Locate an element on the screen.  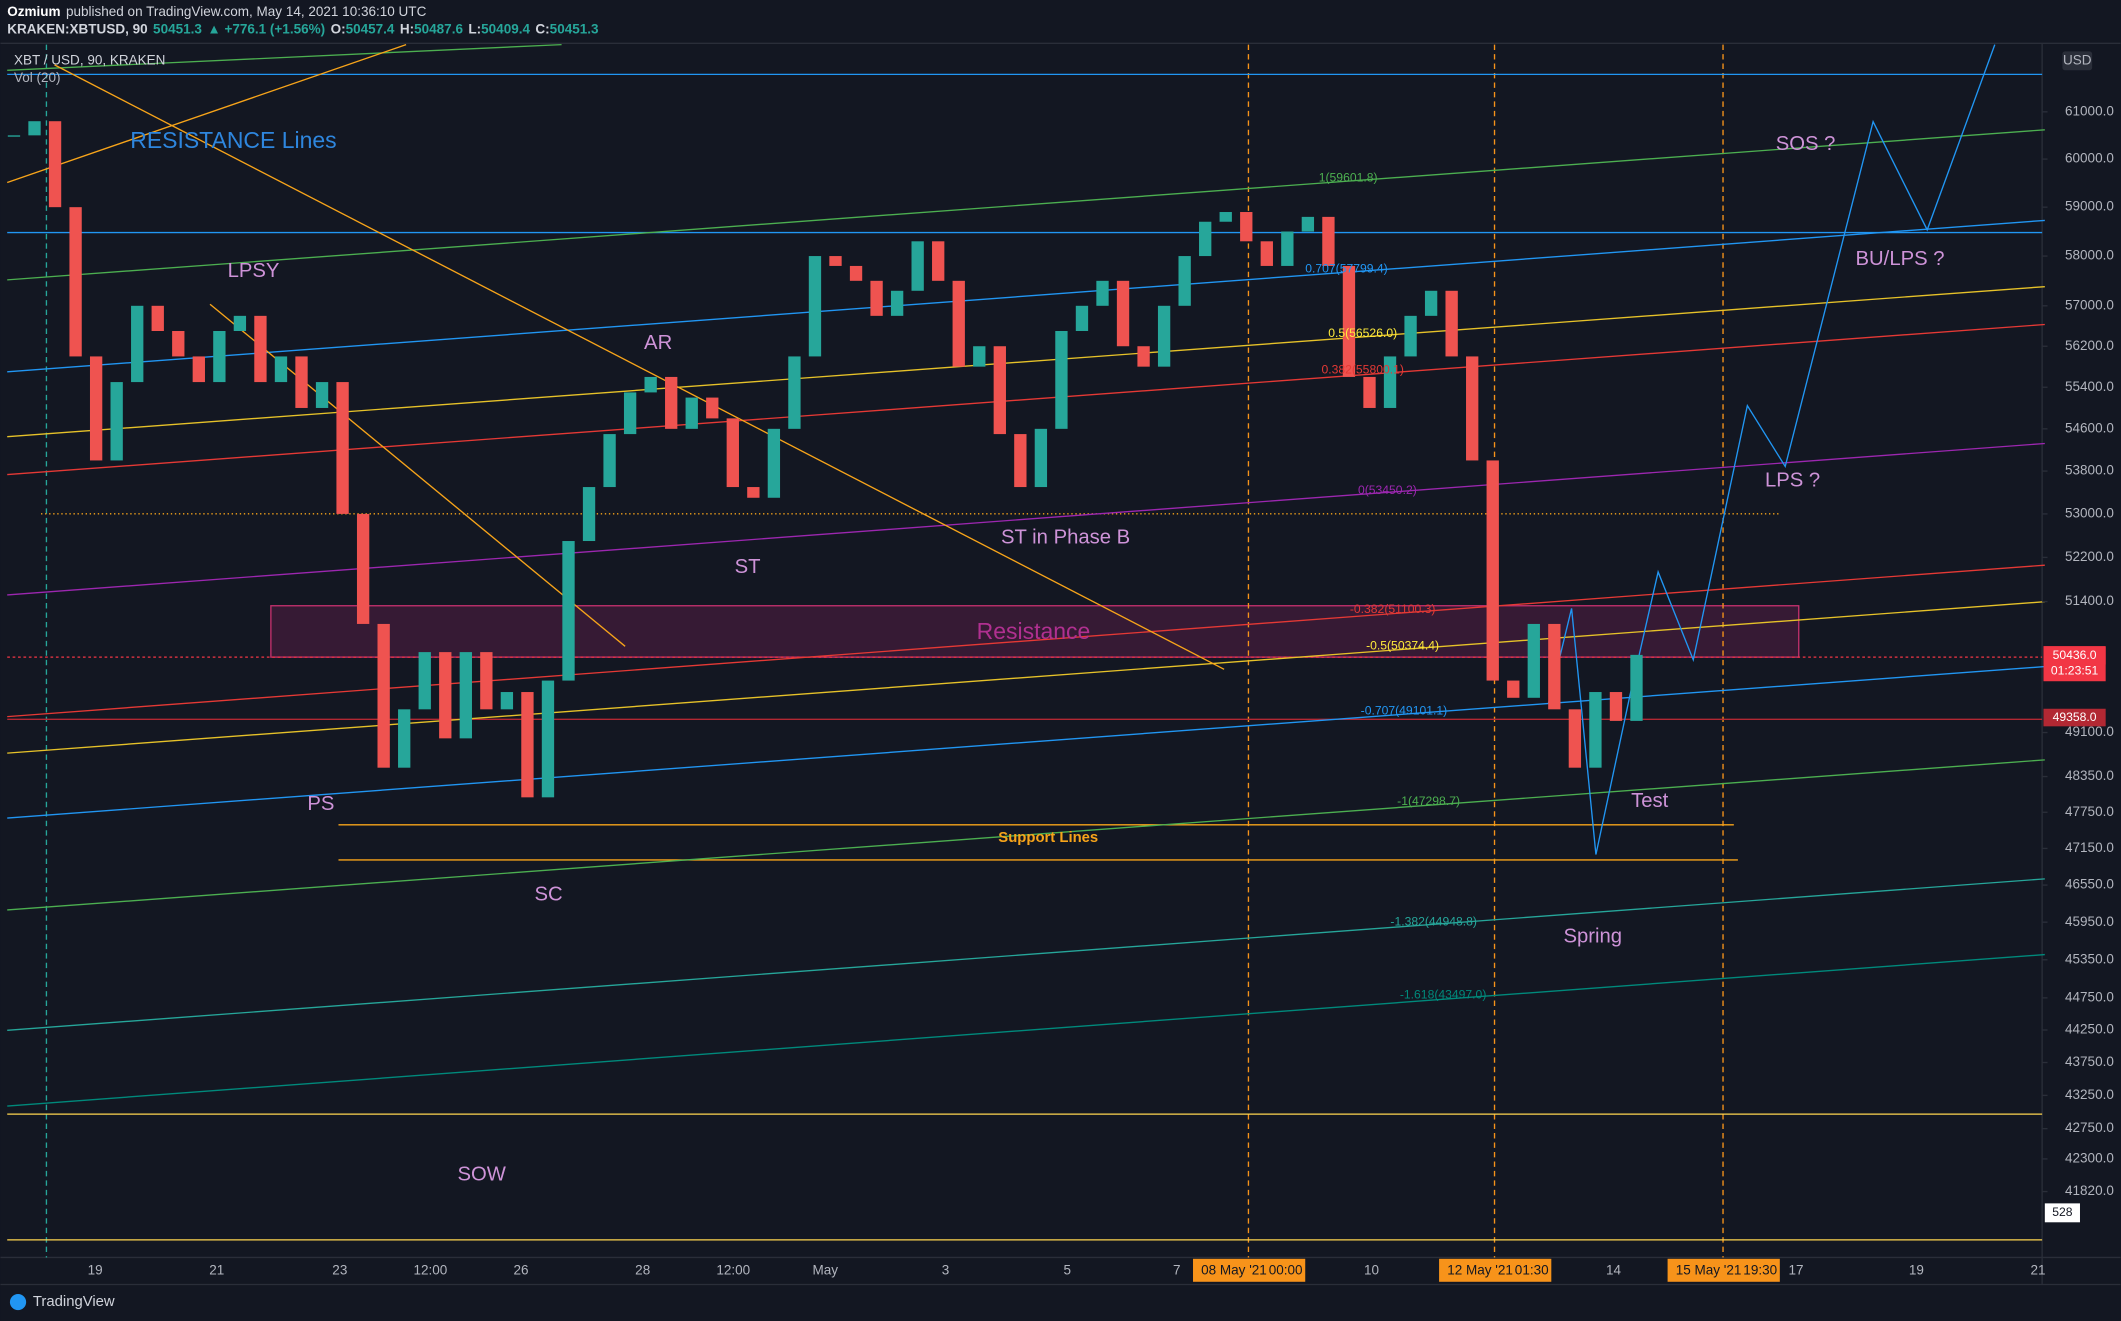
y-tick-label: 43750.0 is located at coordinates (2089, 1061).